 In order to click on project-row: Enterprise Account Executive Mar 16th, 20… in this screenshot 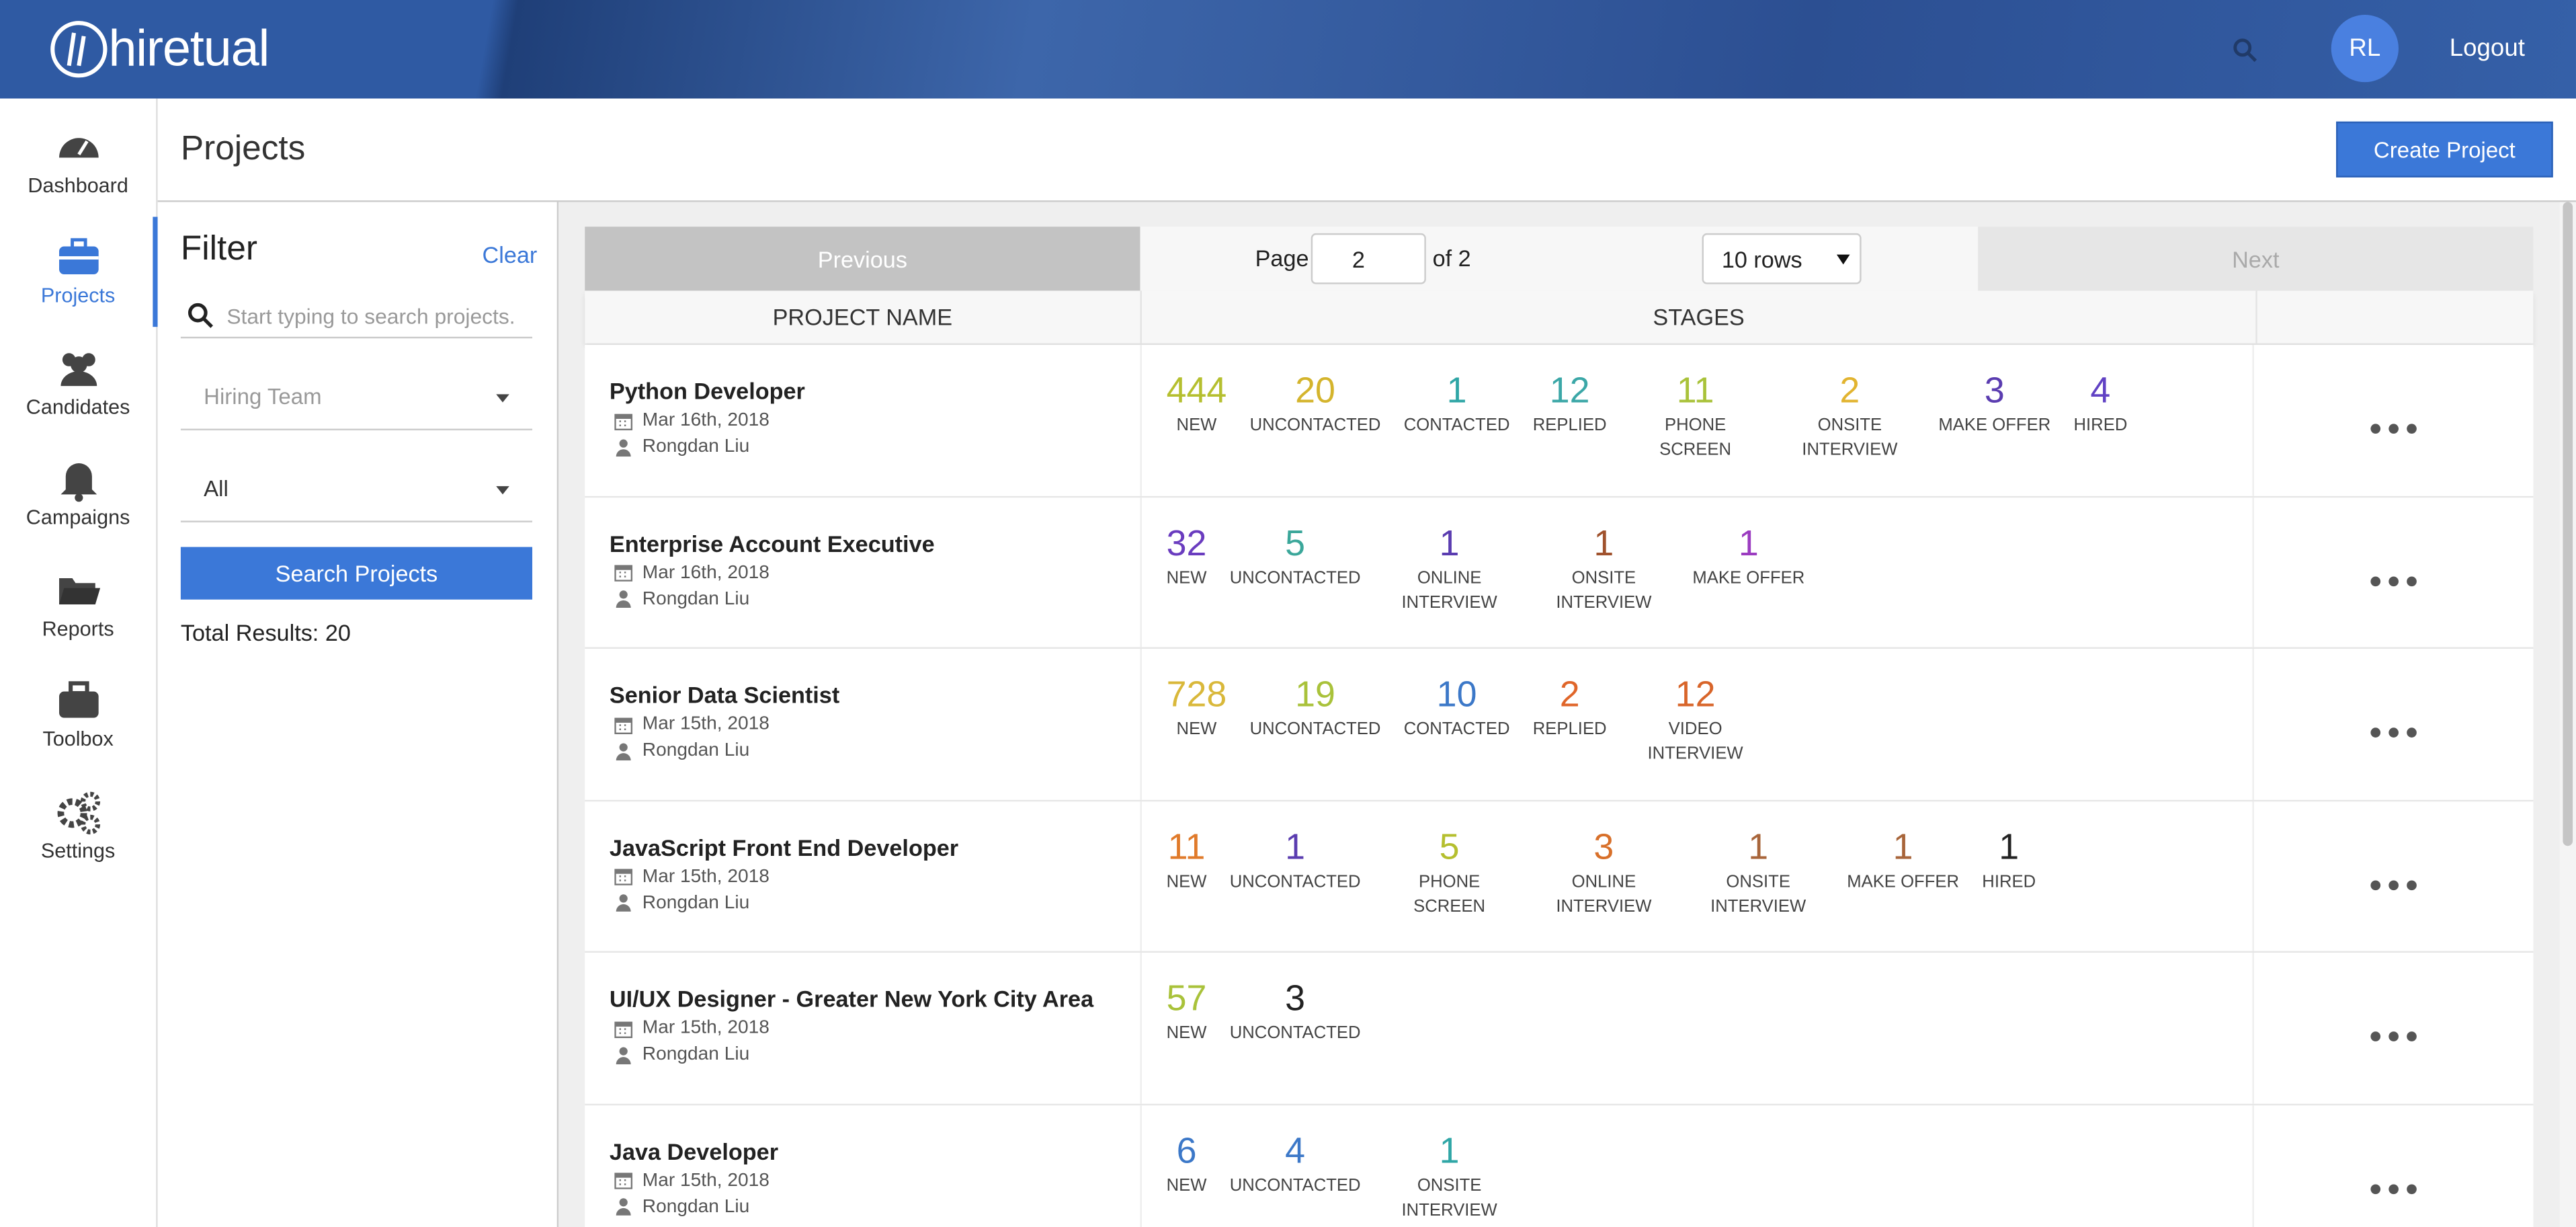, I will do `click(1559, 573)`.